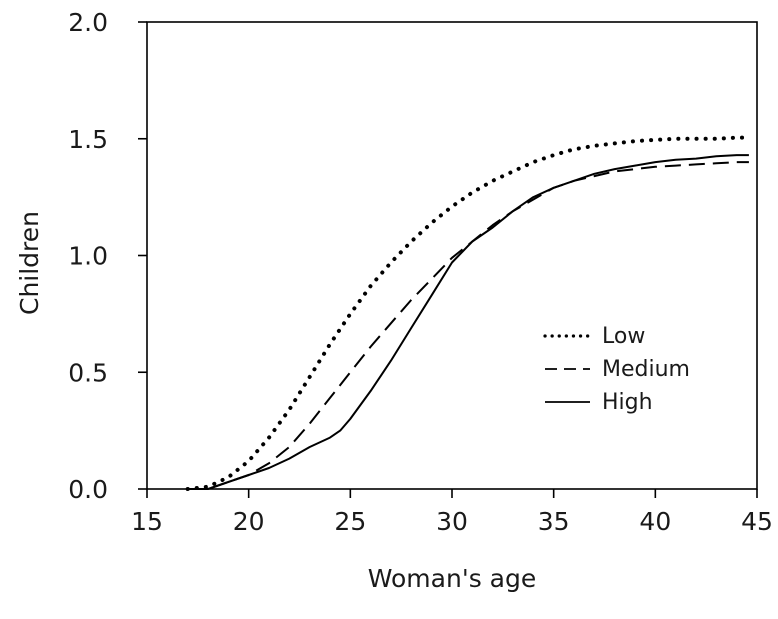  Describe the element at coordinates (623, 336) in the screenshot. I see `legend-label-low: Low` at that location.